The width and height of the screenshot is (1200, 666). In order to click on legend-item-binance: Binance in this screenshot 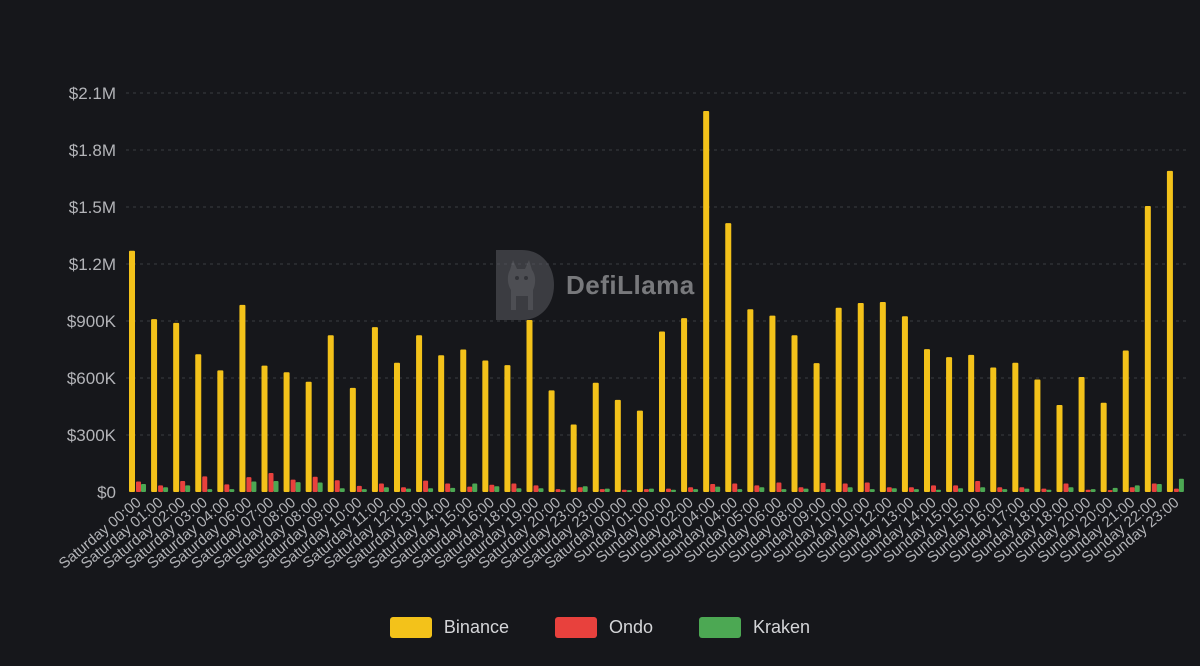, I will do `click(449, 627)`.